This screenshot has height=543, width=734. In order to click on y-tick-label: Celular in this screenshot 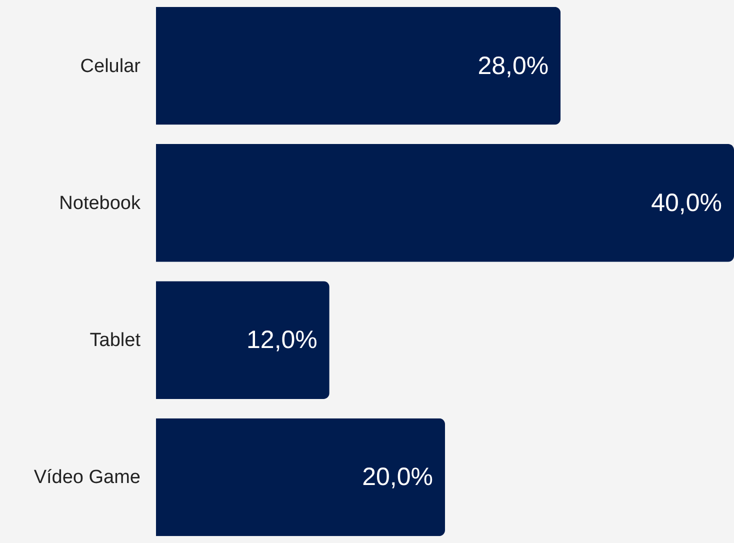, I will do `click(111, 66)`.